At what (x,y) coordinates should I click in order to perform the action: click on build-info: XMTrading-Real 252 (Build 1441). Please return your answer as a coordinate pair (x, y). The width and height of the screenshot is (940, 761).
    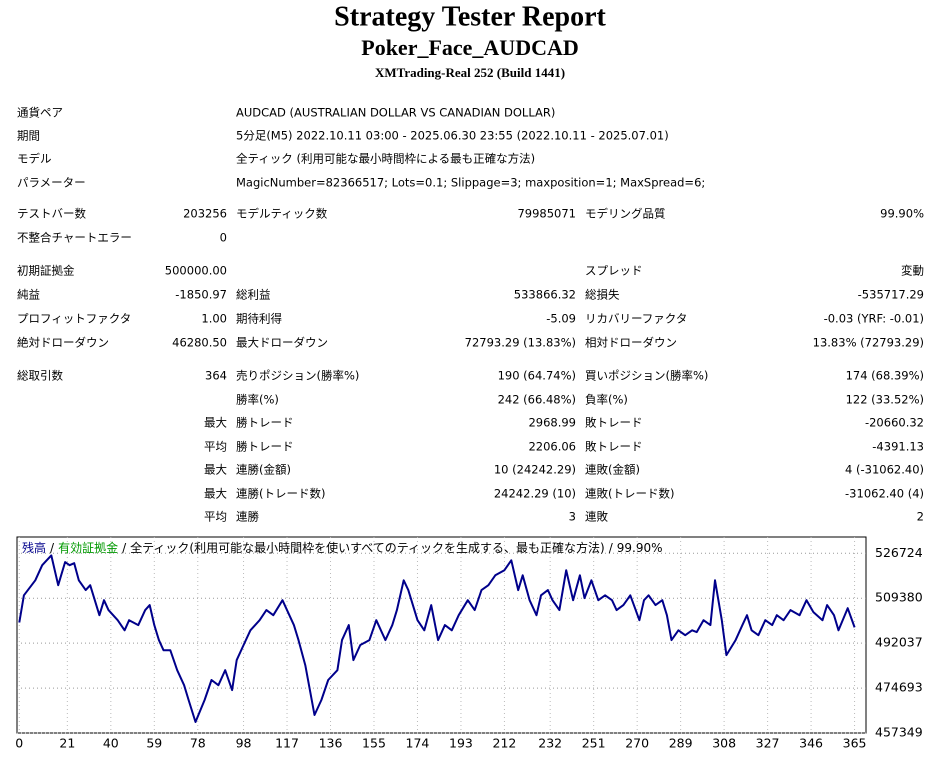
    Looking at the image, I should click on (470, 72).